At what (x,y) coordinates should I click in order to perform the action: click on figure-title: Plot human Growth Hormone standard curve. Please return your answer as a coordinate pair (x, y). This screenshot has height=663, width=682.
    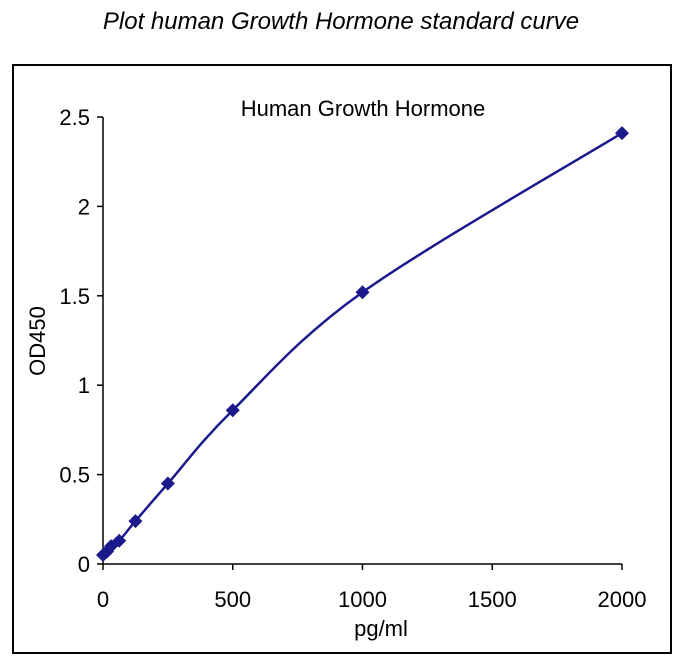
    Looking at the image, I should click on (341, 21).